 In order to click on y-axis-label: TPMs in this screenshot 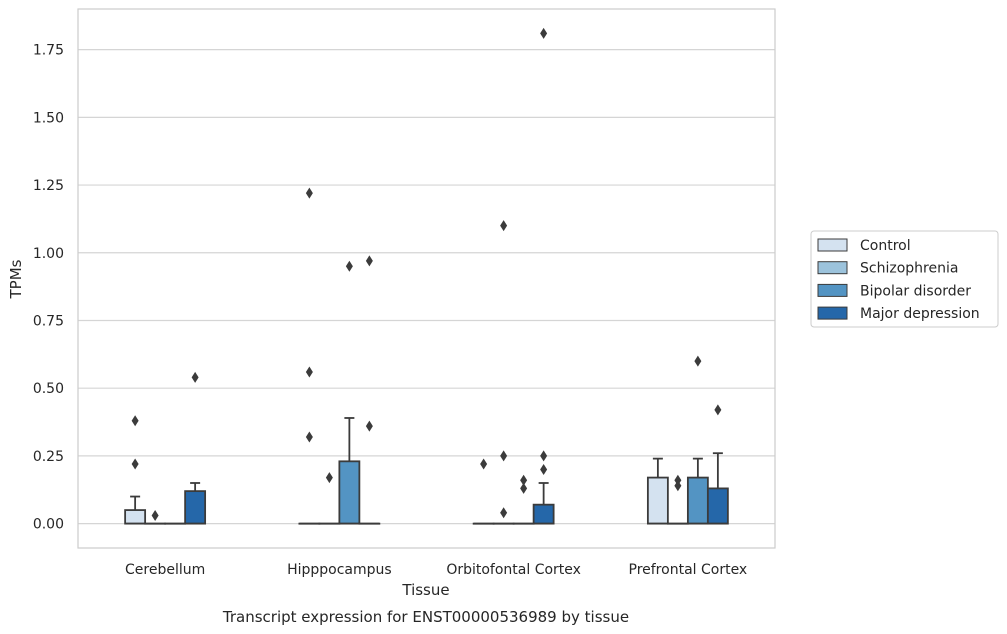, I will do `click(16, 279)`.